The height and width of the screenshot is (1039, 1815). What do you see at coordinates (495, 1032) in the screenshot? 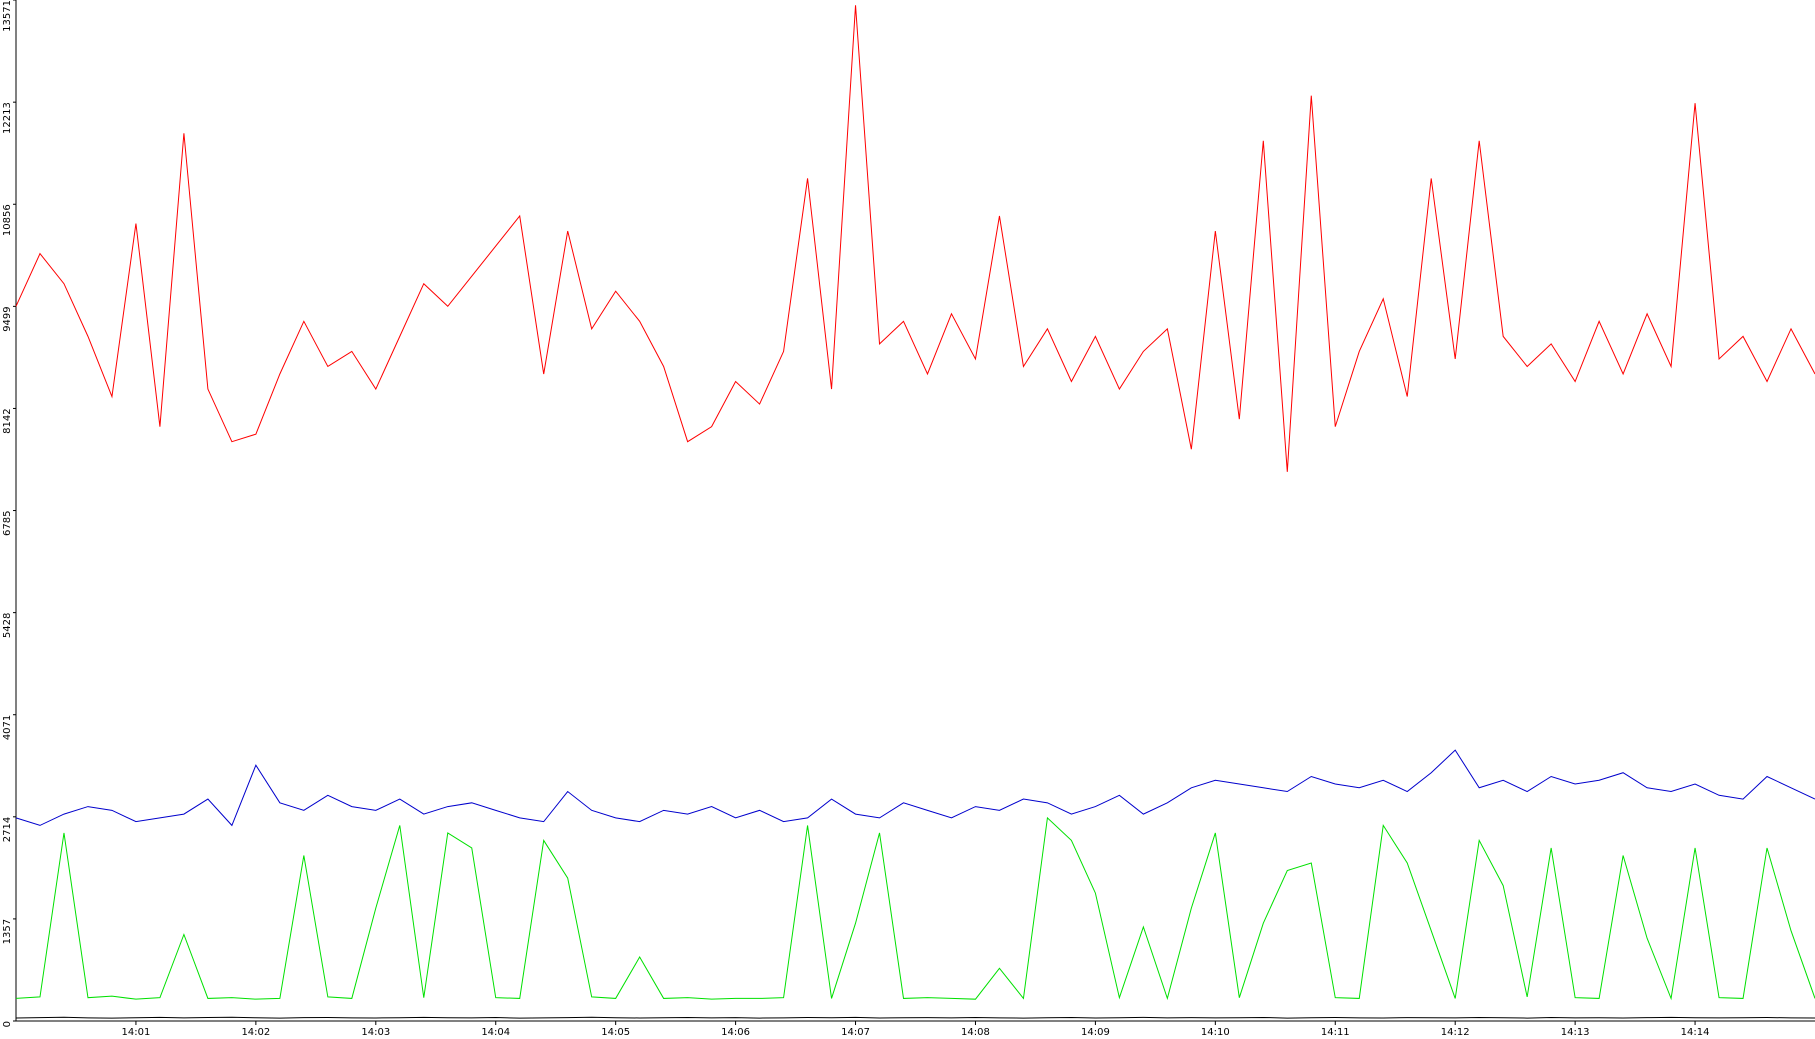
I see `x-tick-label: 14:04` at bounding box center [495, 1032].